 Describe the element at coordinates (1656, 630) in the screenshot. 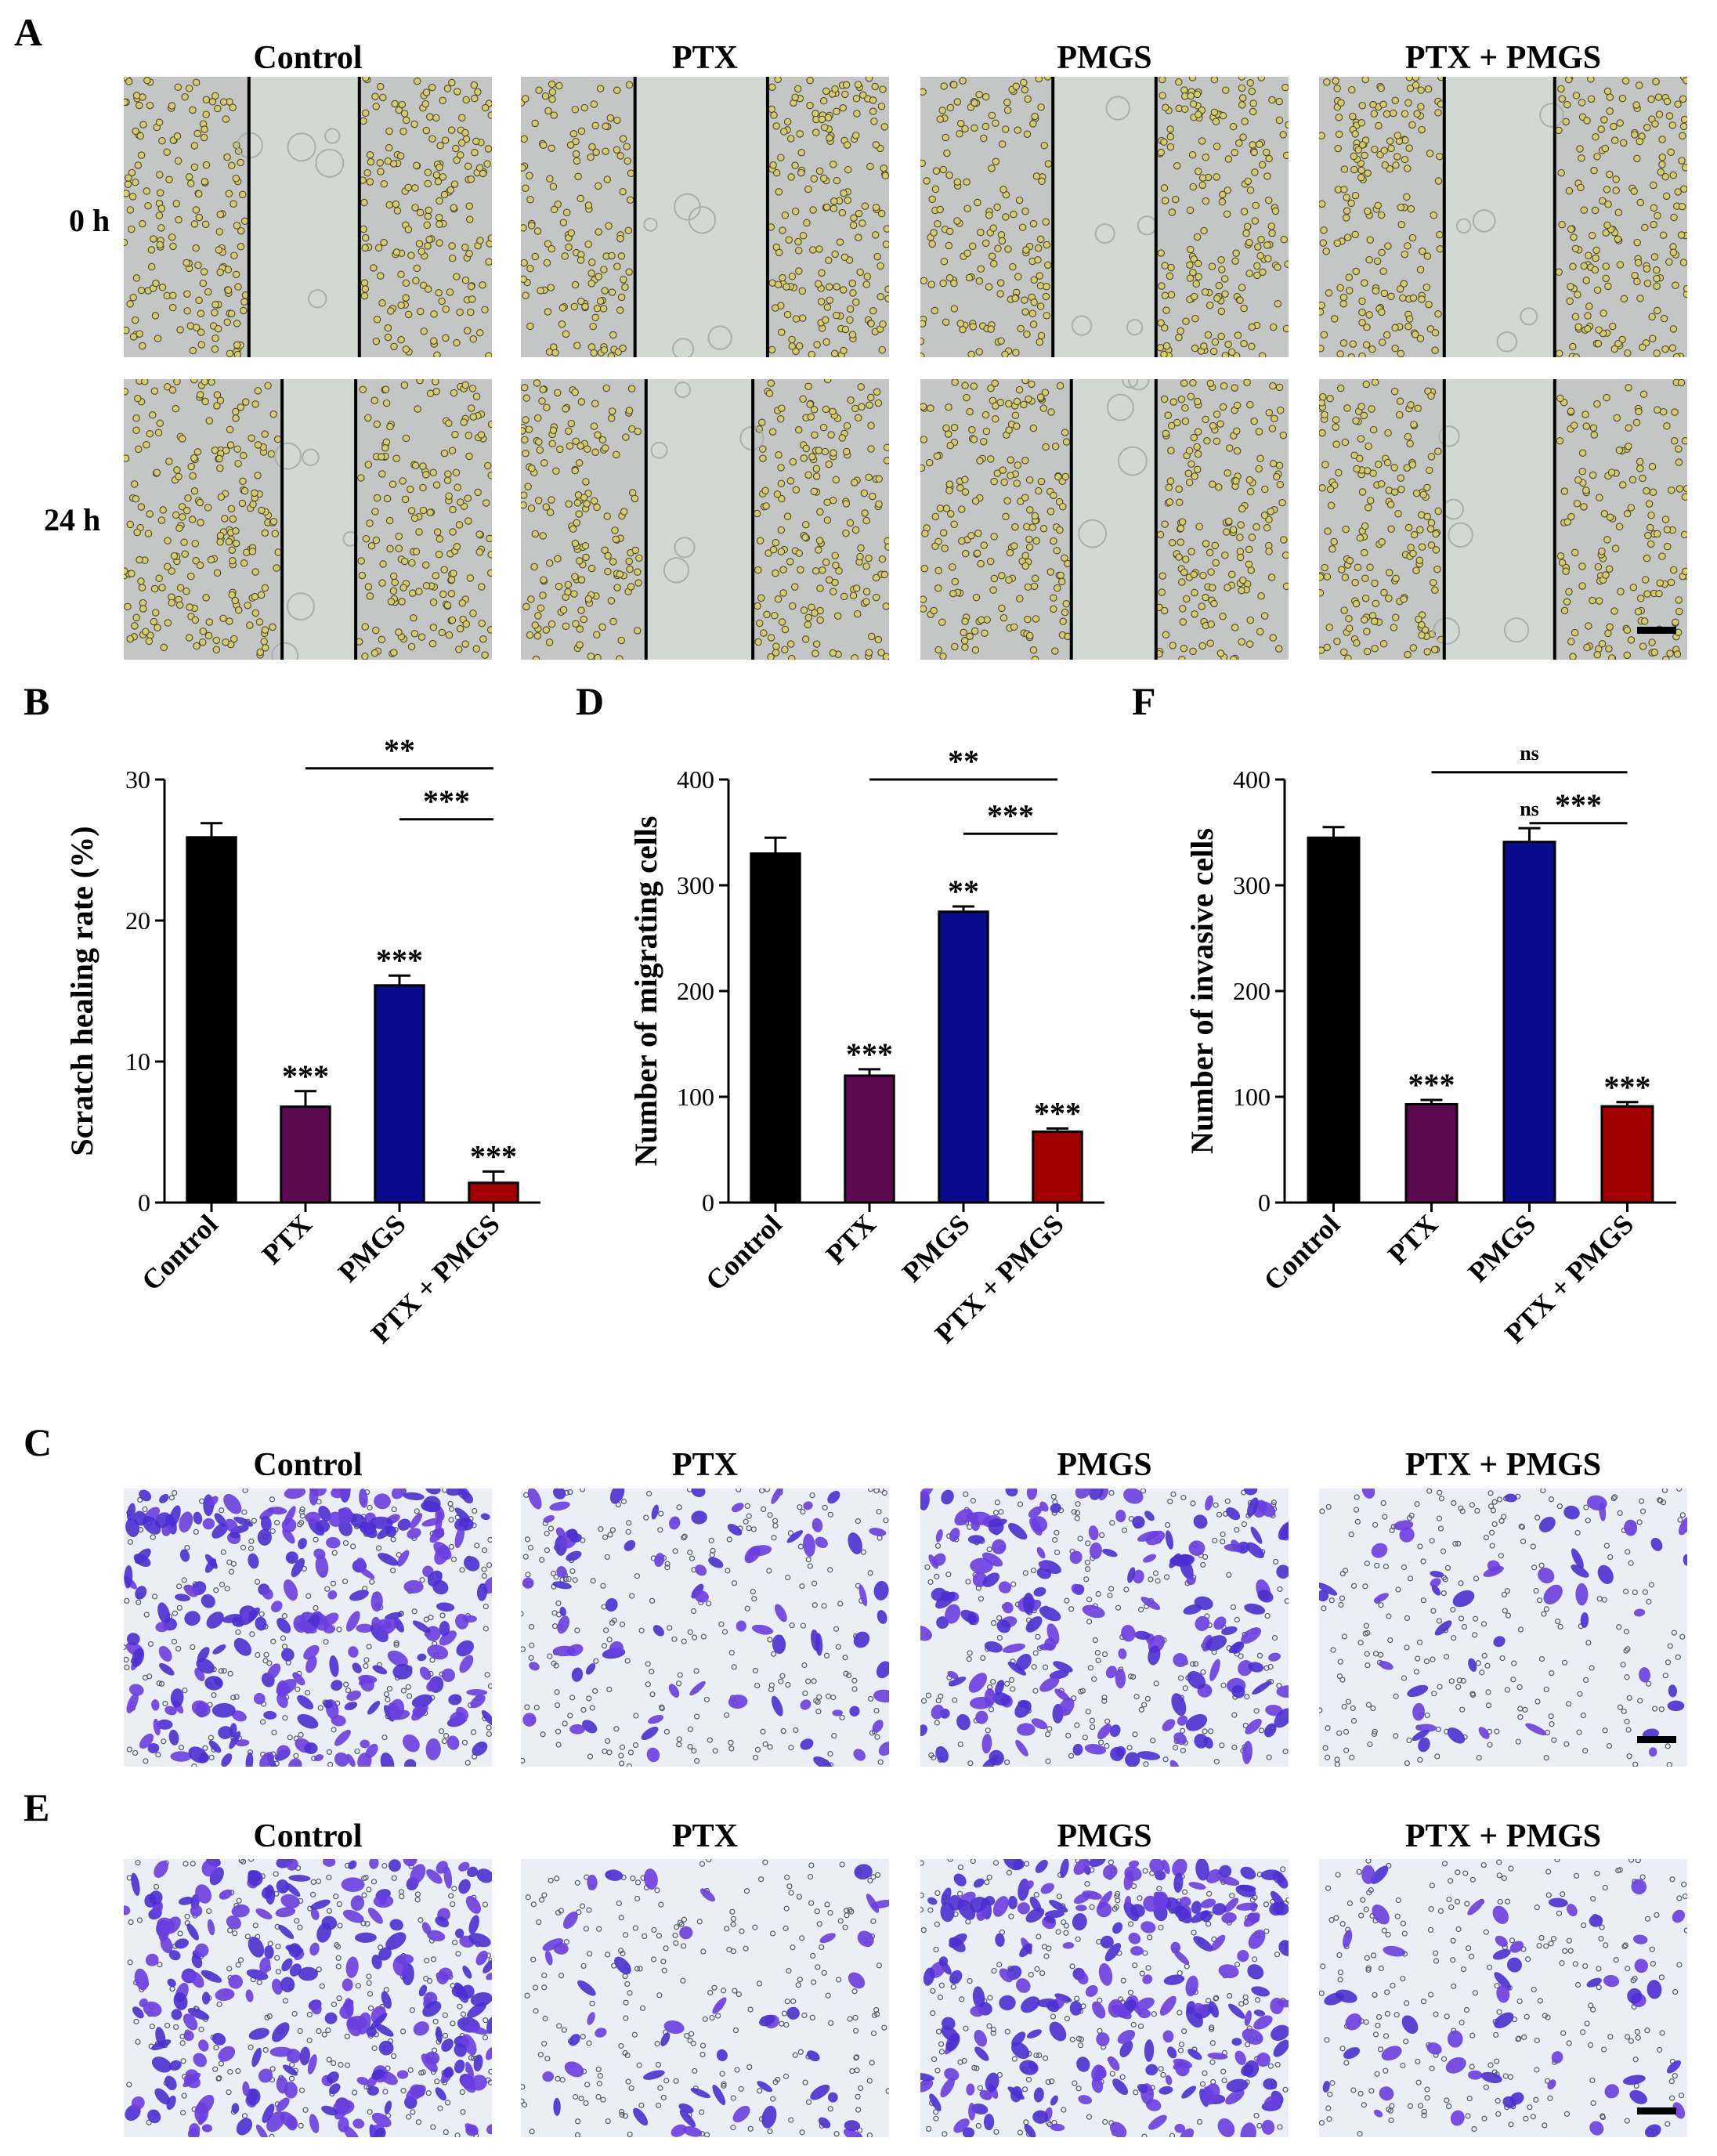

I see `scale-bar-a` at that location.